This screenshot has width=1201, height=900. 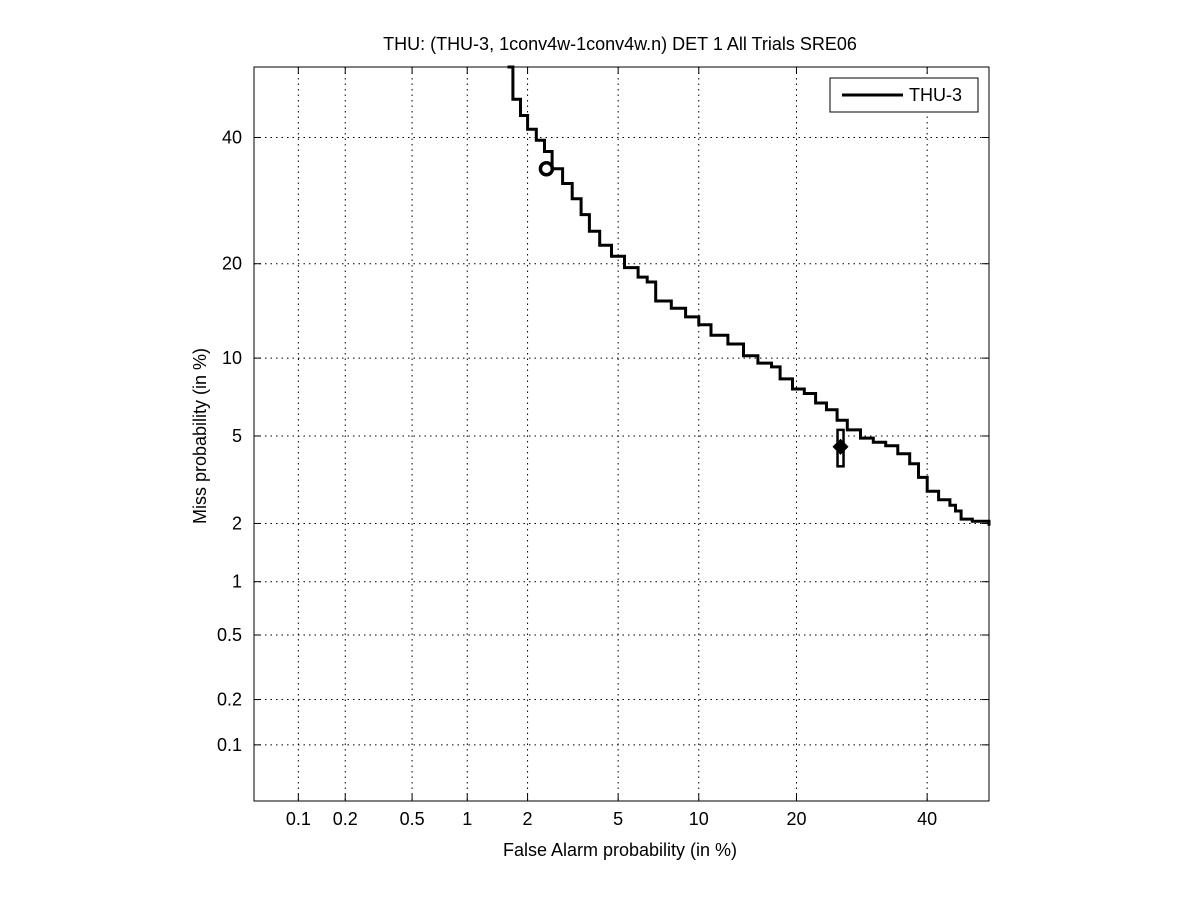 What do you see at coordinates (237, 436) in the screenshot?
I see `y-tick-label: 5` at bounding box center [237, 436].